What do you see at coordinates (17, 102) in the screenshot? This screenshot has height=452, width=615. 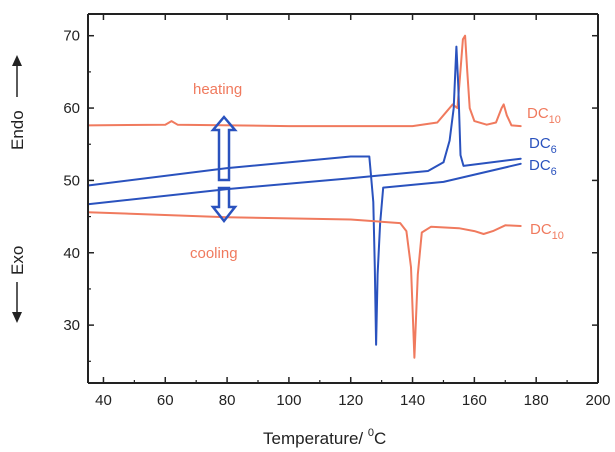 I see `y-axis-title-endo: Endo` at bounding box center [17, 102].